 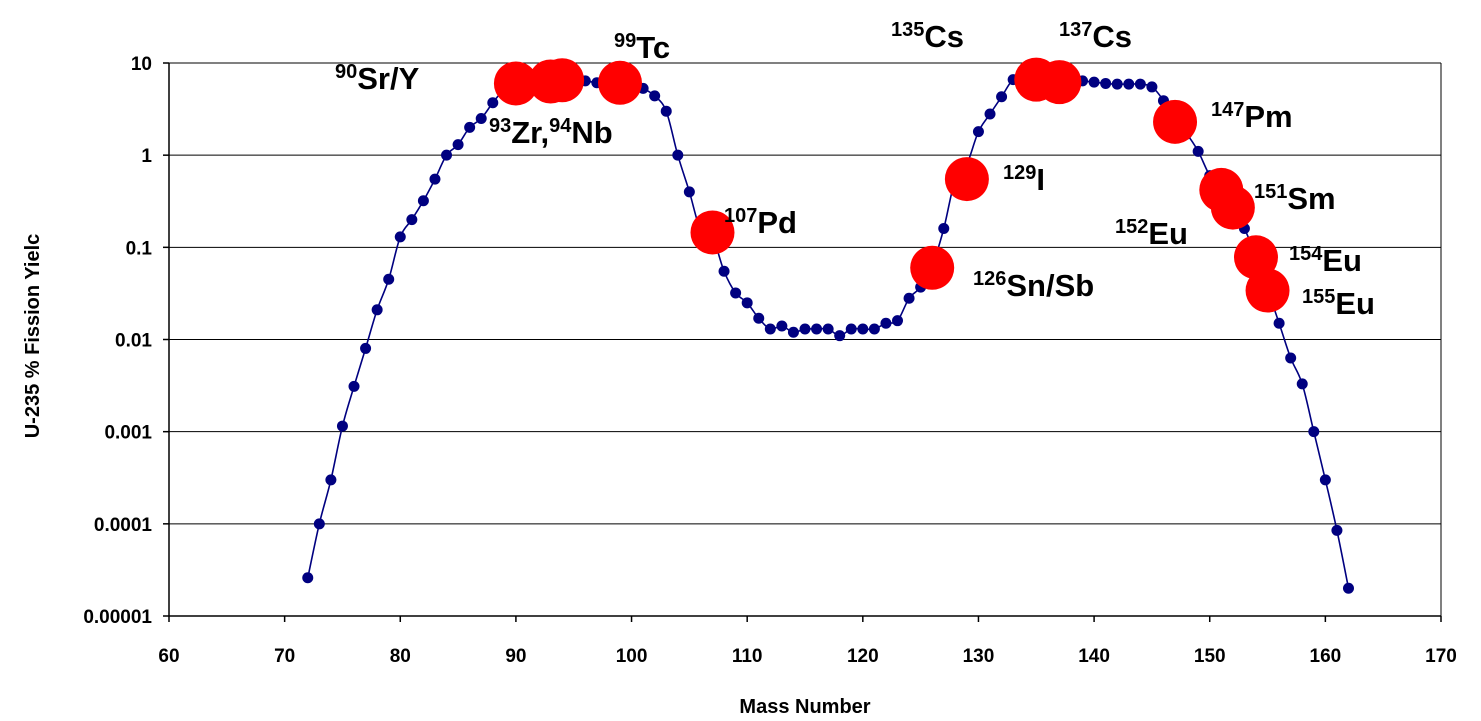 I want to click on isotope-mass-number: 152, so click(x=1131, y=227).